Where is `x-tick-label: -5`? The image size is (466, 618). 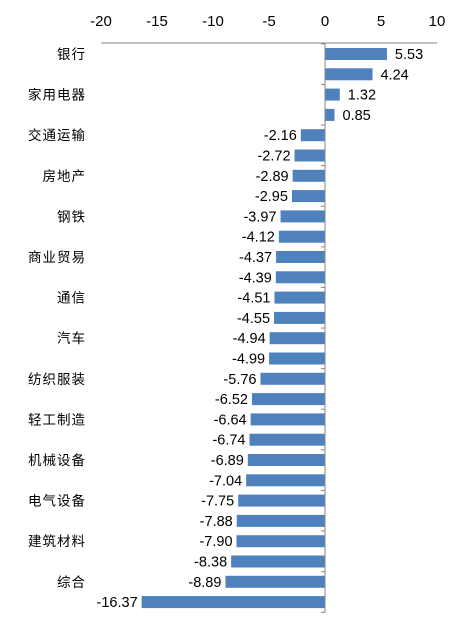
x-tick-label: -5 is located at coordinates (268, 21).